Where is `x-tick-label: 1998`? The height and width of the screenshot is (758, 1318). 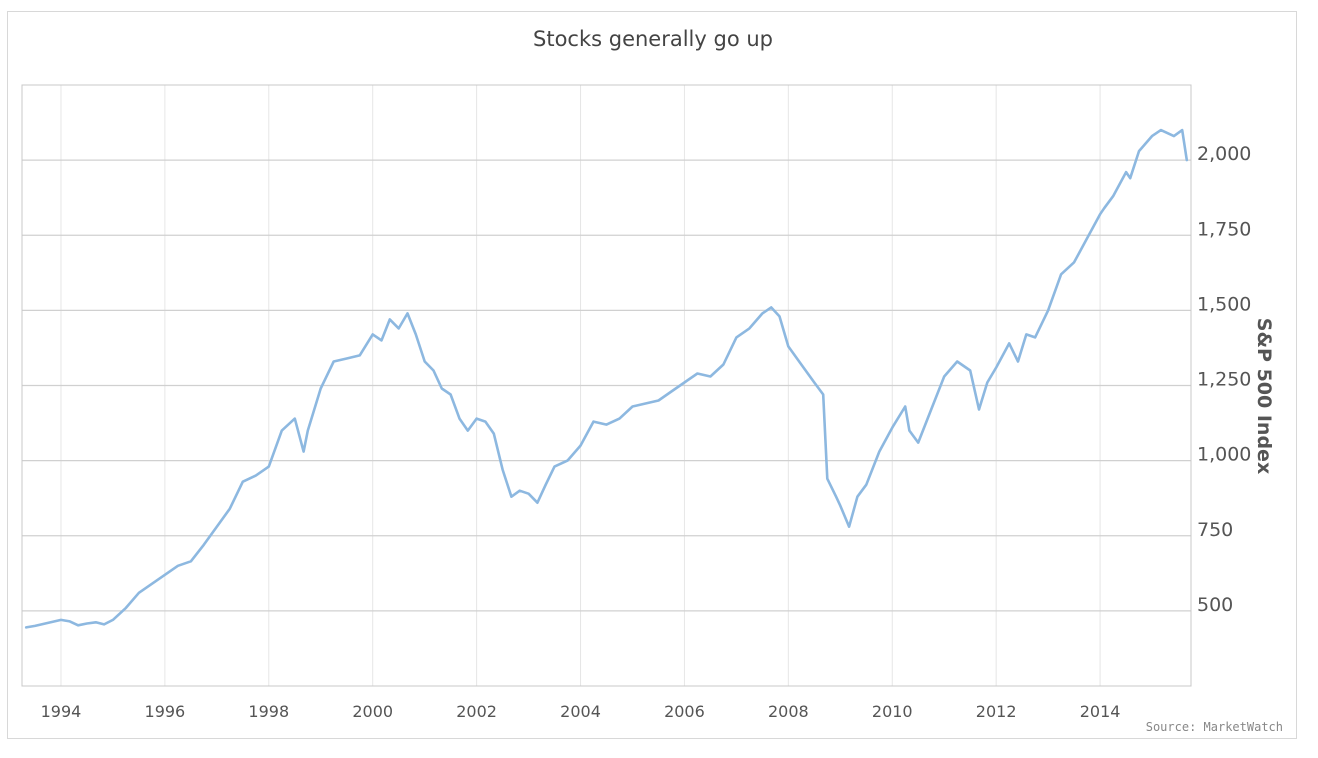 x-tick-label: 1998 is located at coordinates (268, 711).